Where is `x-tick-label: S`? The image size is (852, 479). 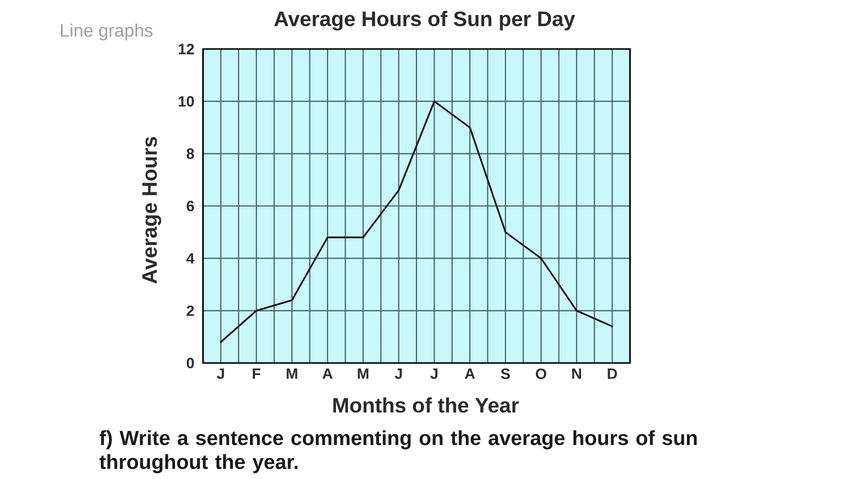 x-tick-label: S is located at coordinates (505, 374).